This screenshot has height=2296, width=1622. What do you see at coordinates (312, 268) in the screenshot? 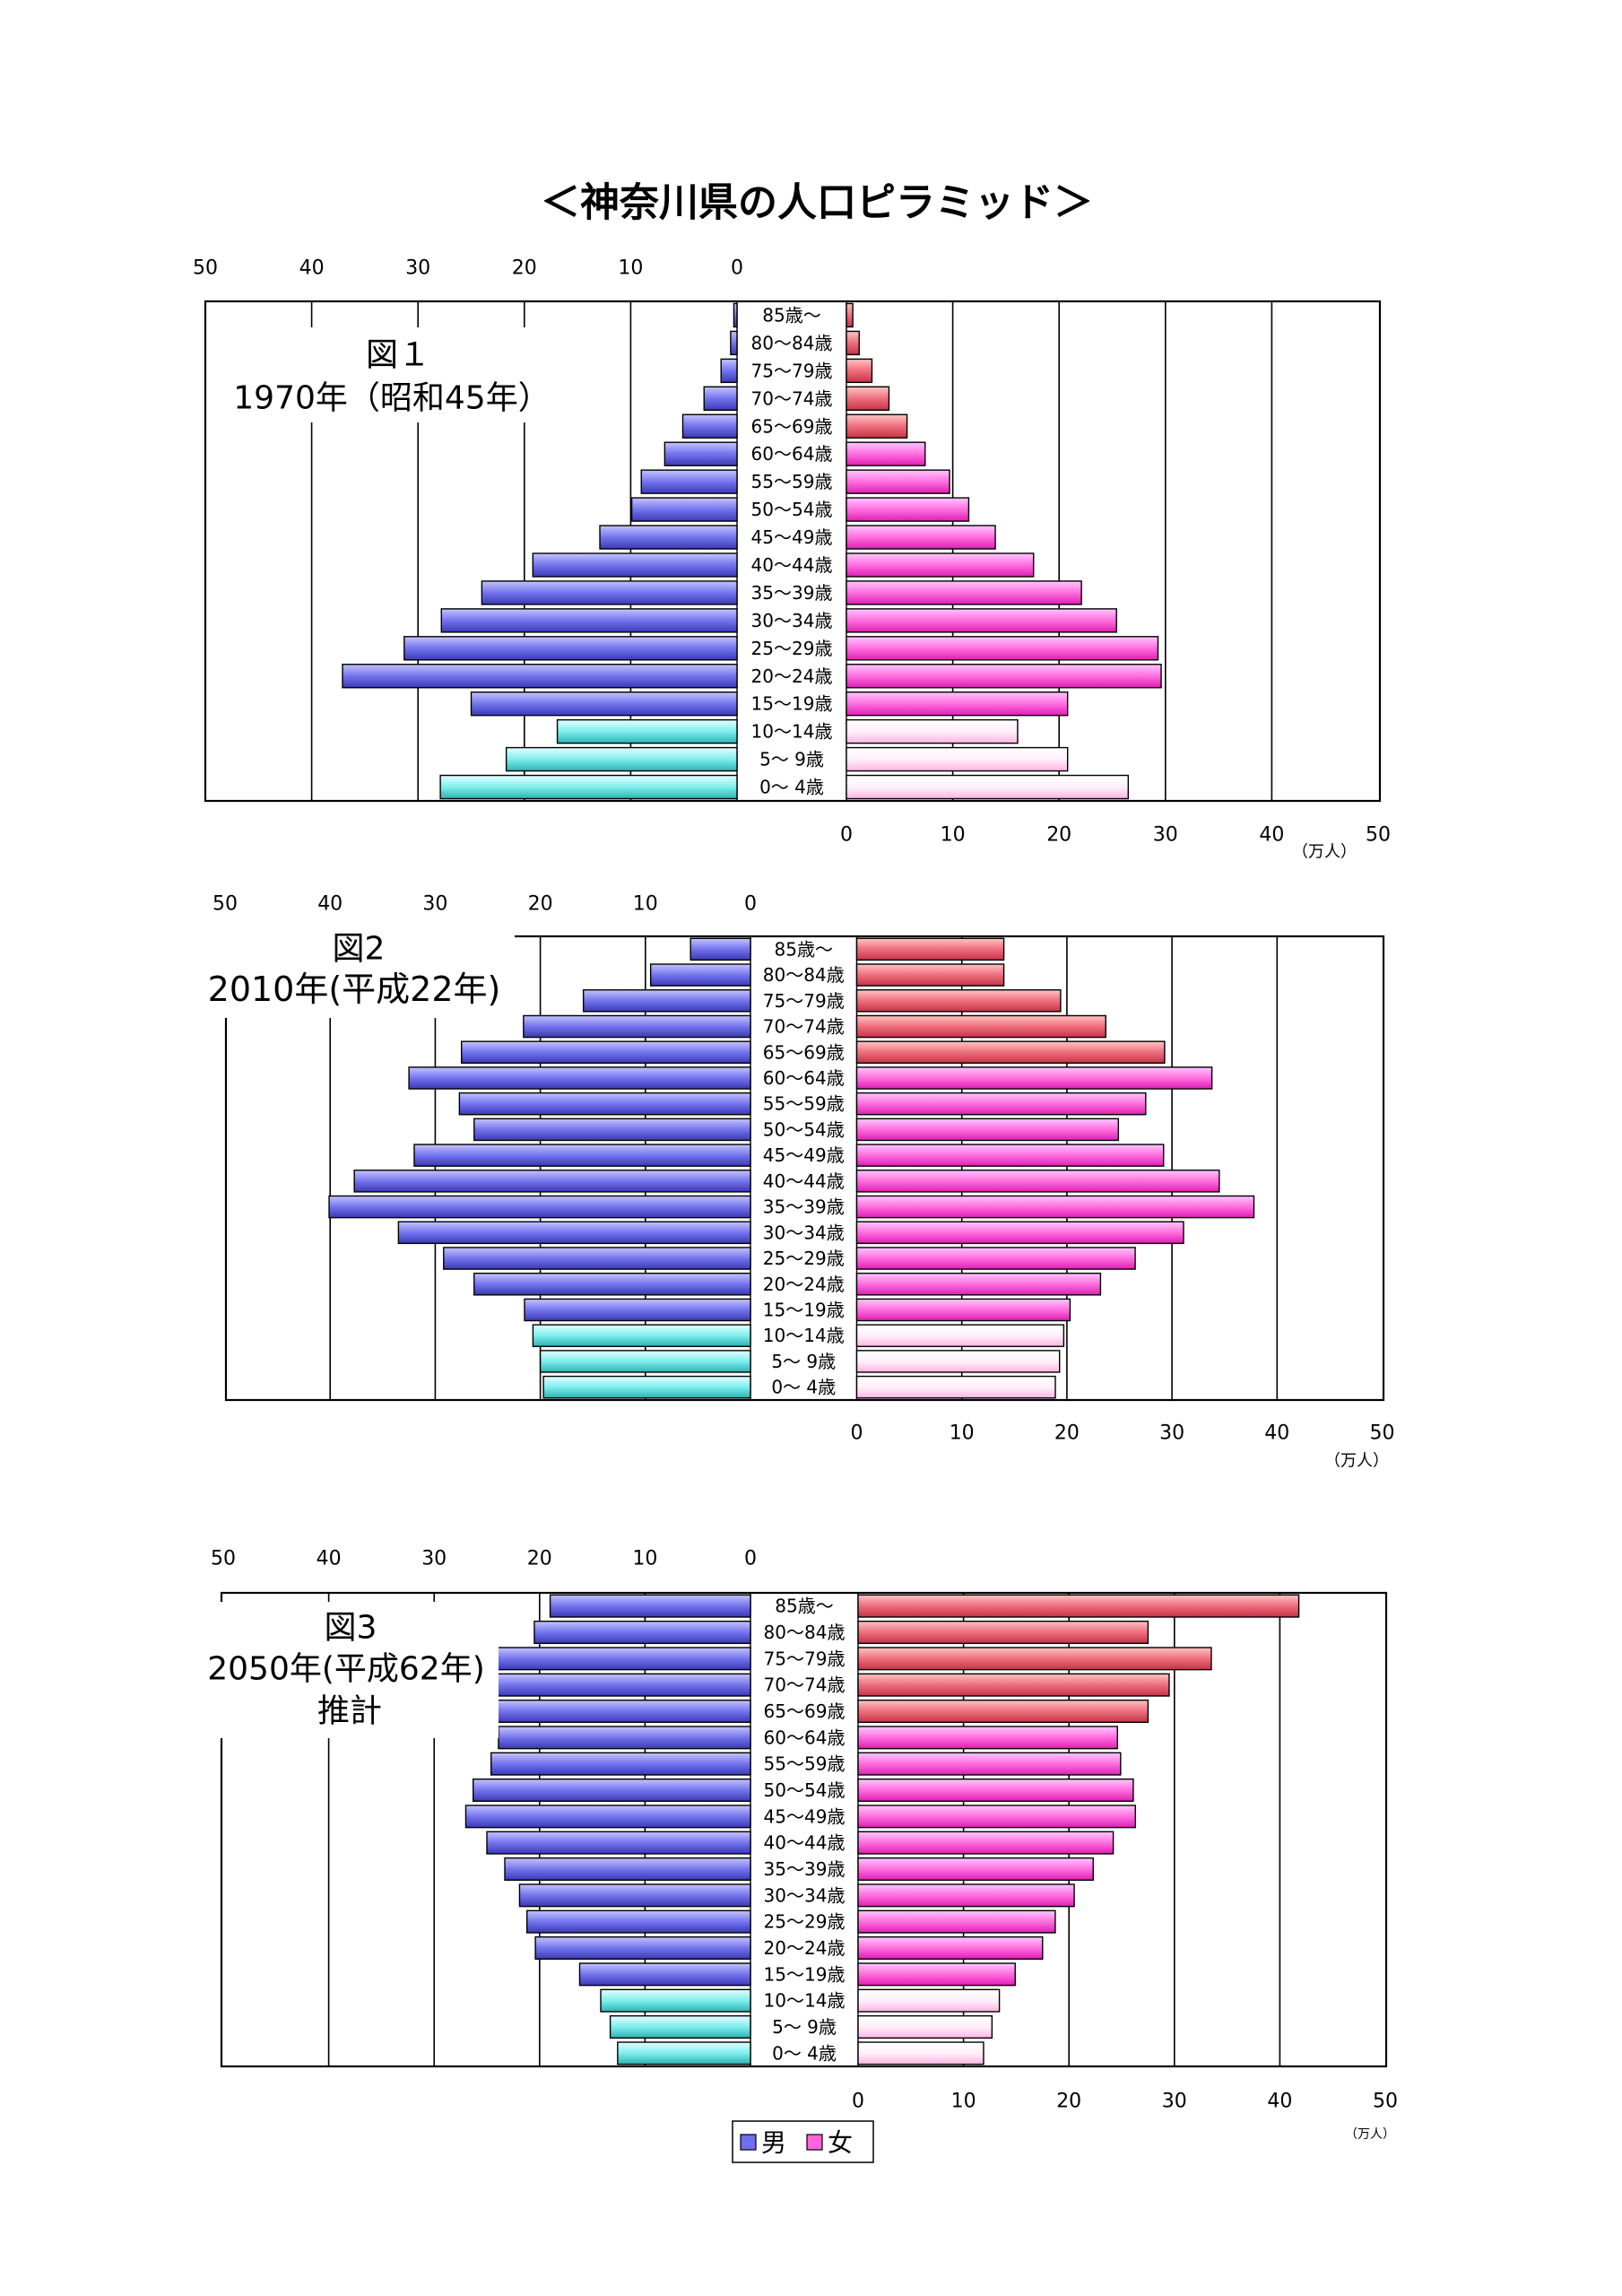
I see `tick-label-top: 40` at bounding box center [312, 268].